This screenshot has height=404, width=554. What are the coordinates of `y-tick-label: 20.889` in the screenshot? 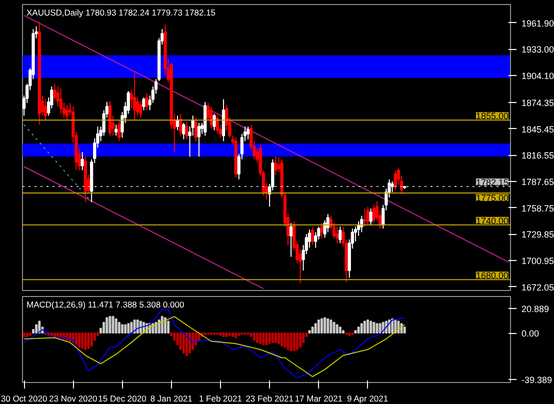 It's located at (536, 309).